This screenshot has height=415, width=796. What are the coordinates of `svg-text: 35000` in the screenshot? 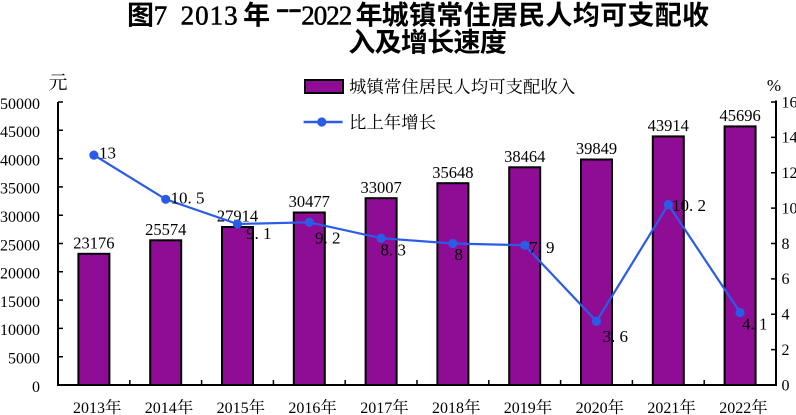 It's located at (20, 189).